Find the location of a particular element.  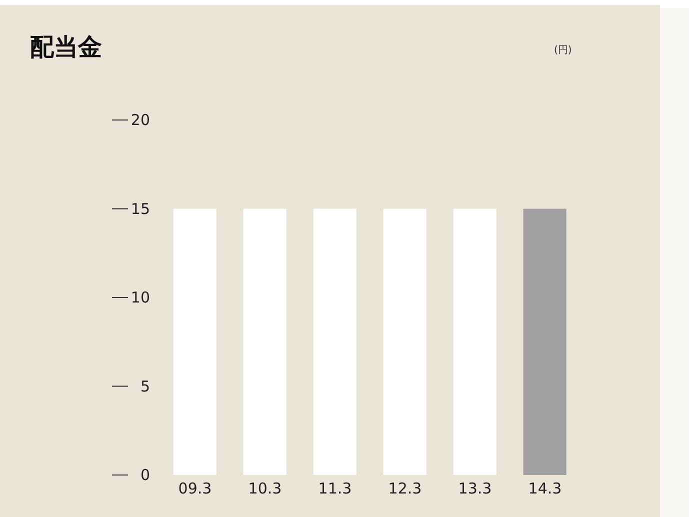

y-tick-label: 10 is located at coordinates (140, 297).